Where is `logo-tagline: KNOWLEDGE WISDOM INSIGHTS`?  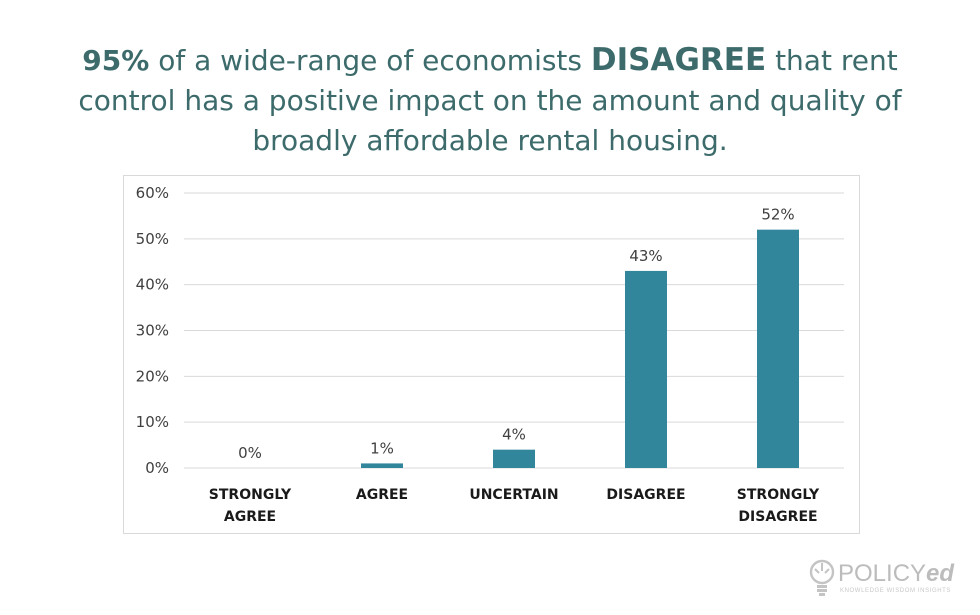 logo-tagline: KNOWLEDGE WISDOM INSIGHTS is located at coordinates (896, 591).